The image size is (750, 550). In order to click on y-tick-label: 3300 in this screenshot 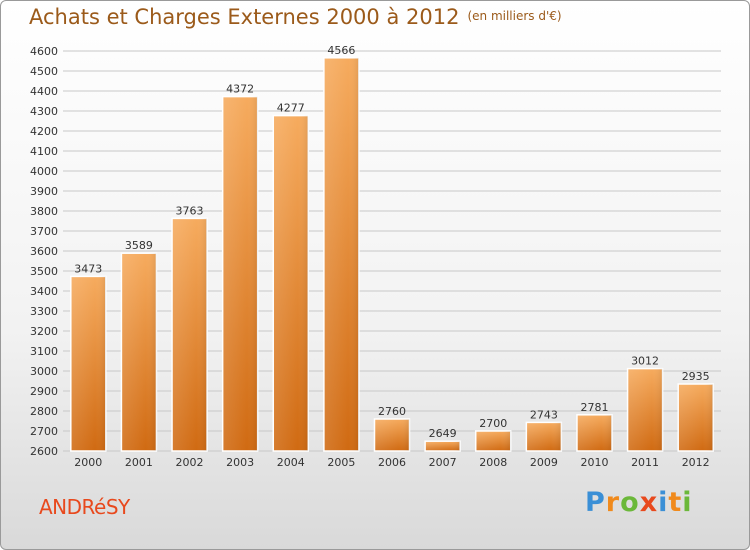, I will do `click(44, 311)`.